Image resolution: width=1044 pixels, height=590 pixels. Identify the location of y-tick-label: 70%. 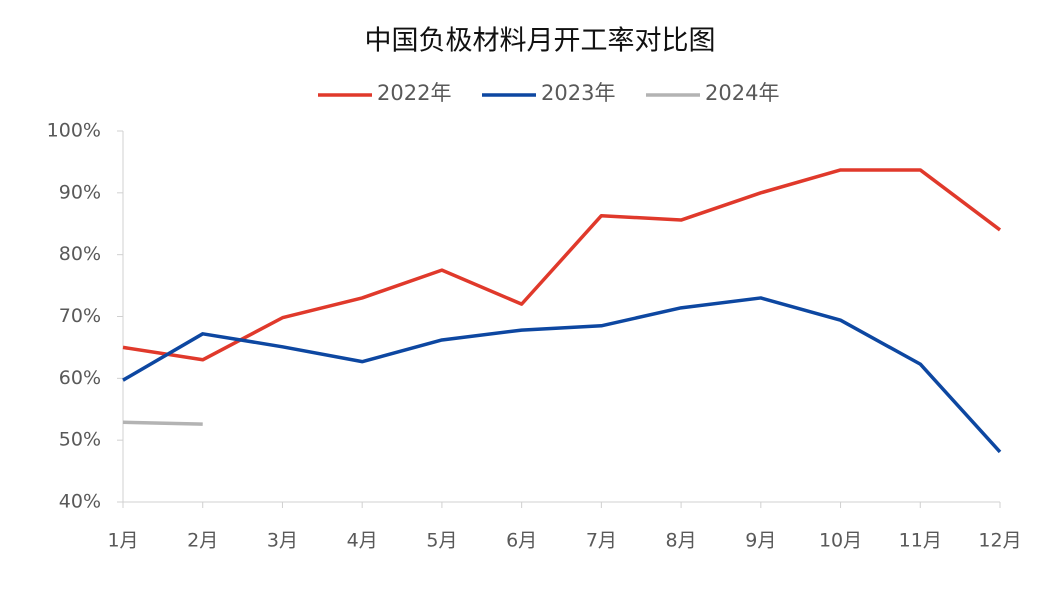
(80, 316).